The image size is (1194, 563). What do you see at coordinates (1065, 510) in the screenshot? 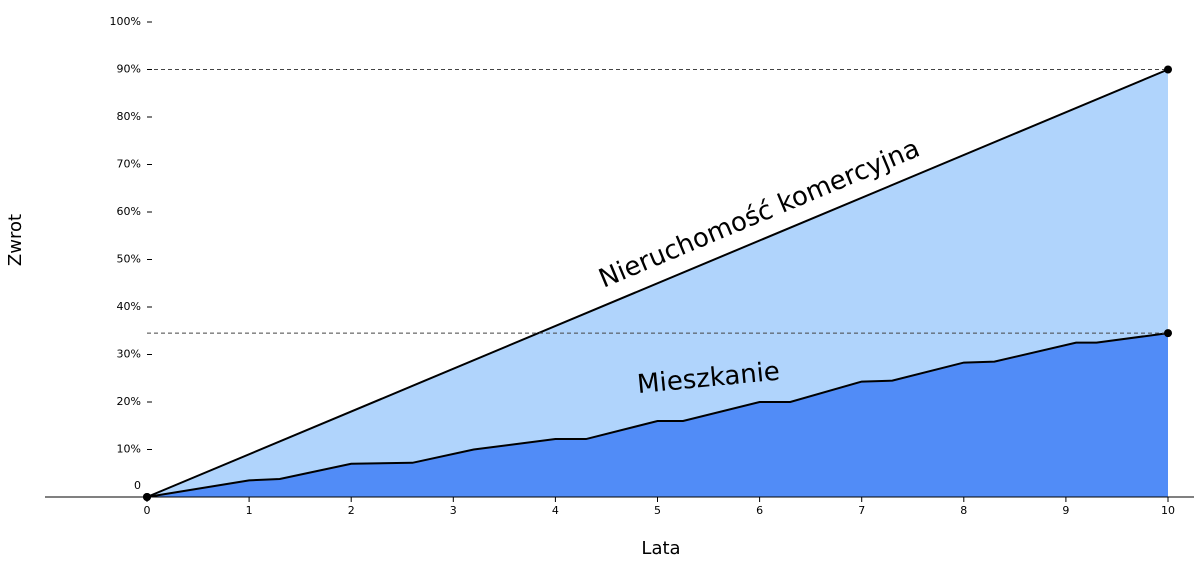
I see `x-tick-label: 9` at bounding box center [1065, 510].